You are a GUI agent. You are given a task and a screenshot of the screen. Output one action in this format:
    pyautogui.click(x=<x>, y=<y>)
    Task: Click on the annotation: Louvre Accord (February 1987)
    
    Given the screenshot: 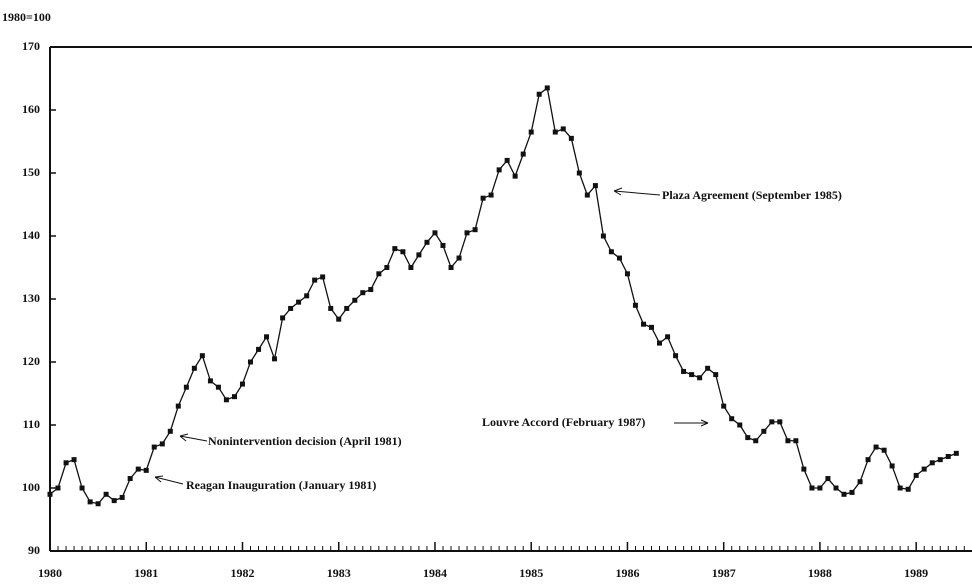 What is the action you would take?
    pyautogui.click(x=563, y=422)
    